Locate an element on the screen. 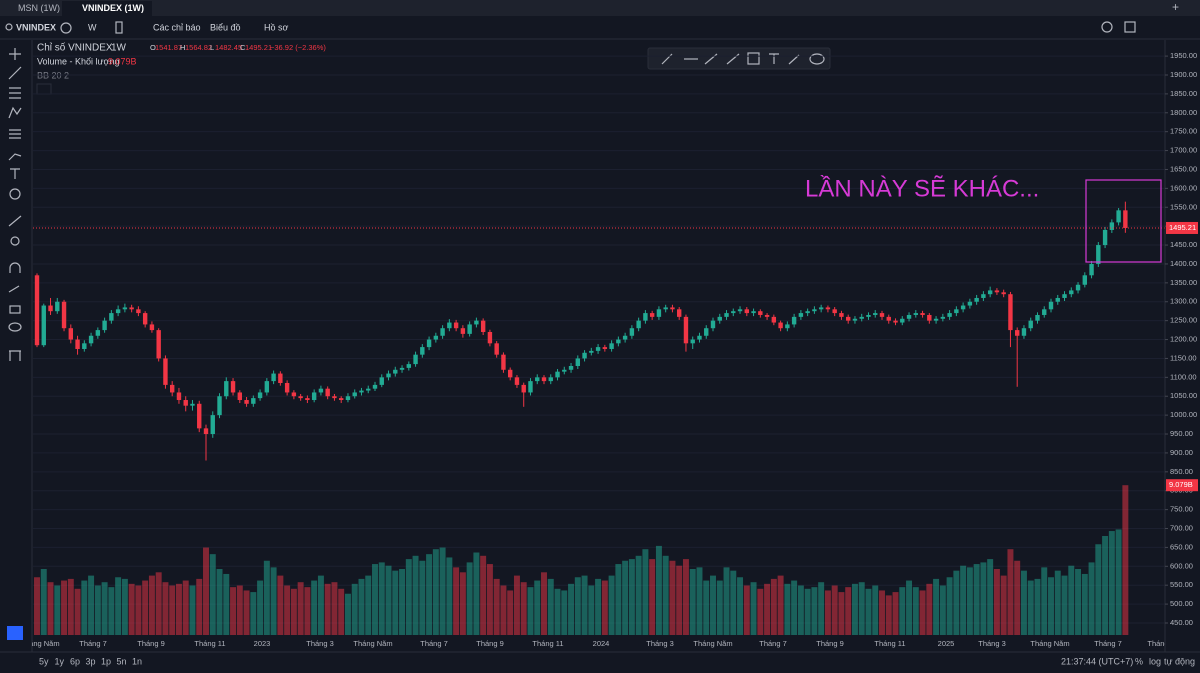 The image size is (1200, 673). range-button: 6p is located at coordinates (75, 661).